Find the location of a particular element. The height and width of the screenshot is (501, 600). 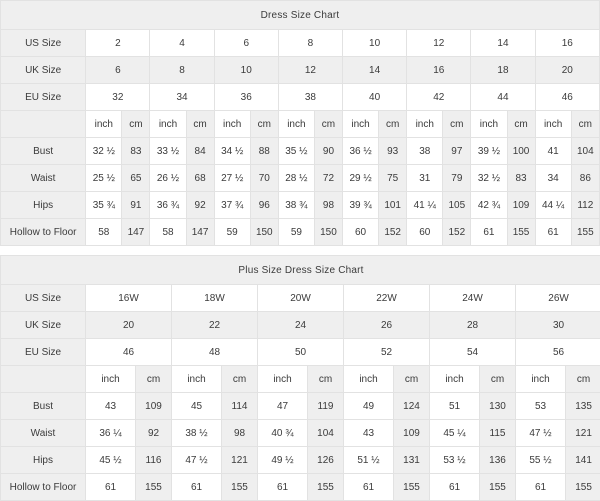

plus-cell-hollow-inch-5: 61 is located at coordinates (541, 487).